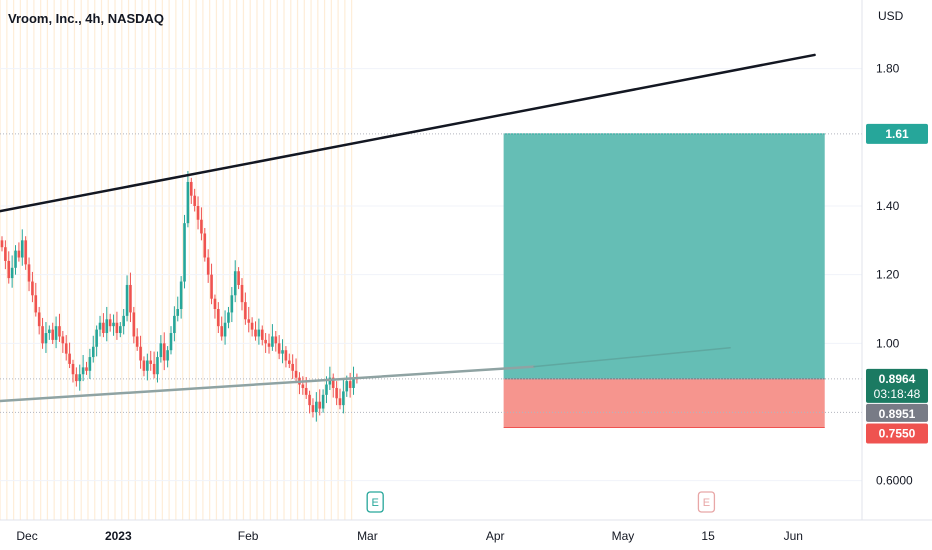  Describe the element at coordinates (632, 357) in the screenshot. I see `trendline-lower-ext` at that location.